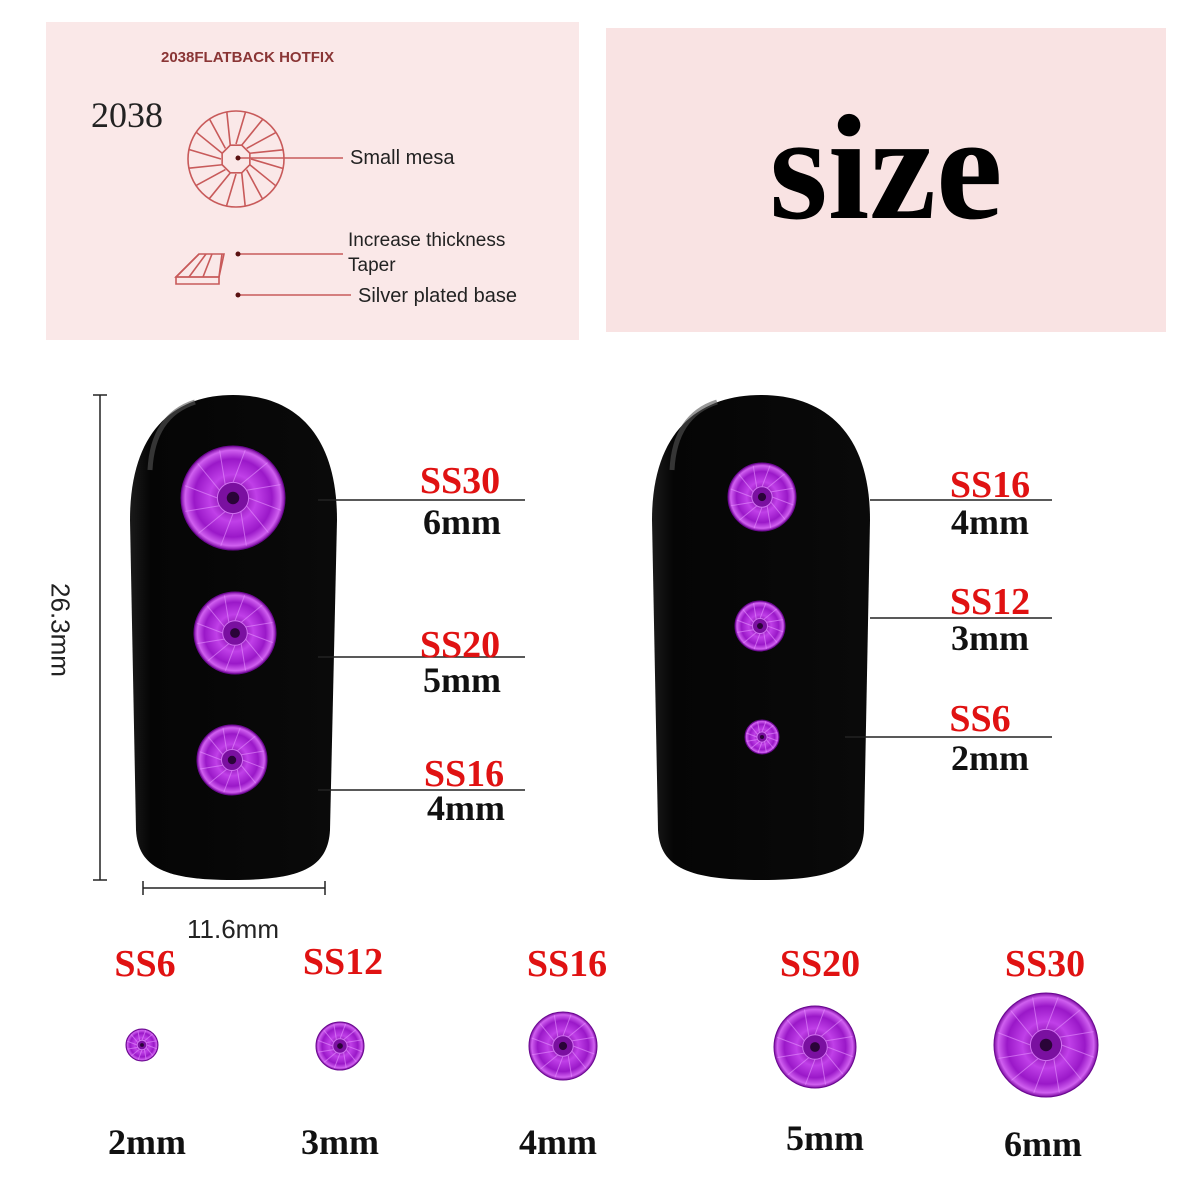 This screenshot has height=1188, width=1188. Describe the element at coordinates (60, 630) in the screenshot. I see `height-label: 26.3mm` at that location.